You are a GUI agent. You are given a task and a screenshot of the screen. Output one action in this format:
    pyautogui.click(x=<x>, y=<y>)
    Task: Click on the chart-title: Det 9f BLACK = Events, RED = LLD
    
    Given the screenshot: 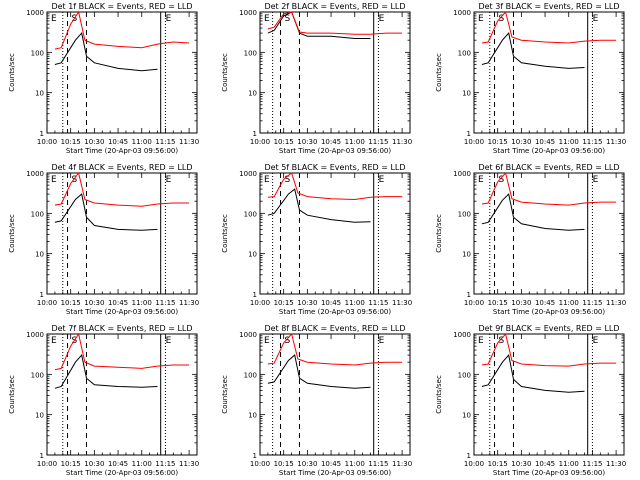 What is the action you would take?
    pyautogui.click(x=548, y=328)
    